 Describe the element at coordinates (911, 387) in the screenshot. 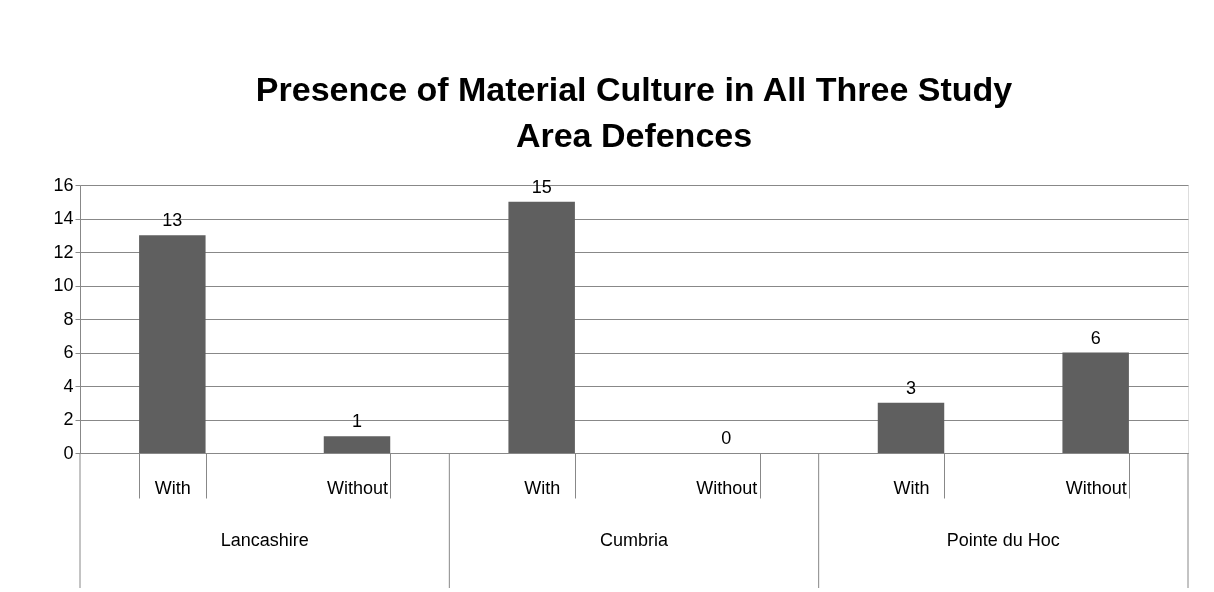

I see `data-label: 3` at that location.